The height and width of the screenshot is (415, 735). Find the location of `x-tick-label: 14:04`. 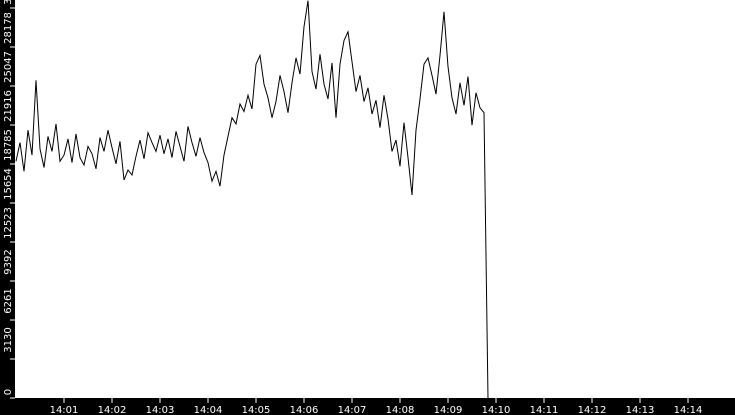

x-tick-label: 14:04 is located at coordinates (208, 410).